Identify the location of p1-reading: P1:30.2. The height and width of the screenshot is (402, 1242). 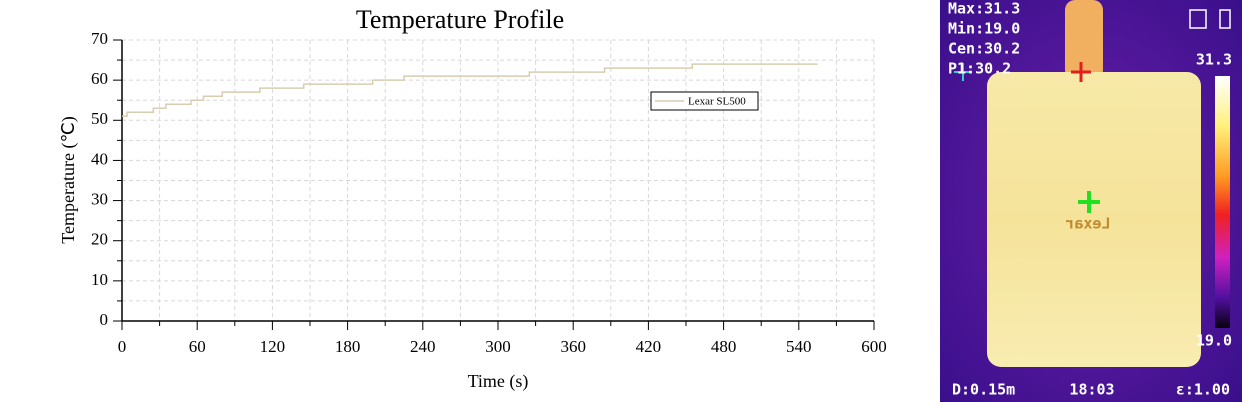
(979, 69).